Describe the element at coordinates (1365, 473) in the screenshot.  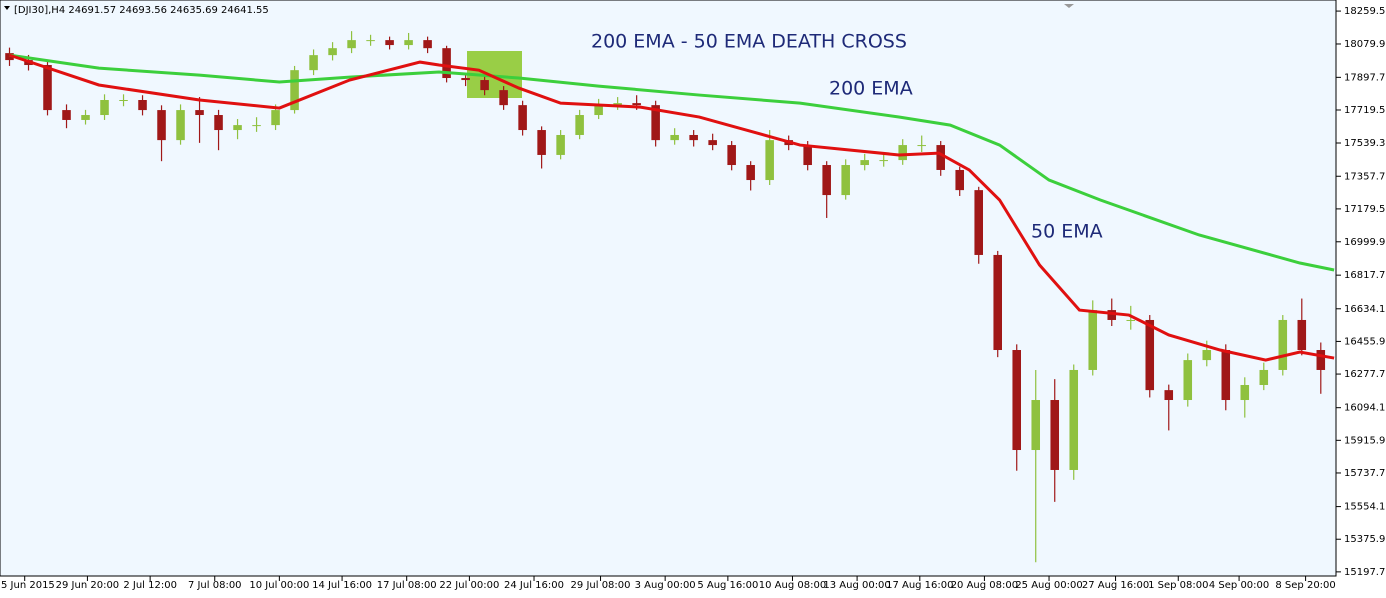
I see `y-tick-label: 15737.70` at that location.